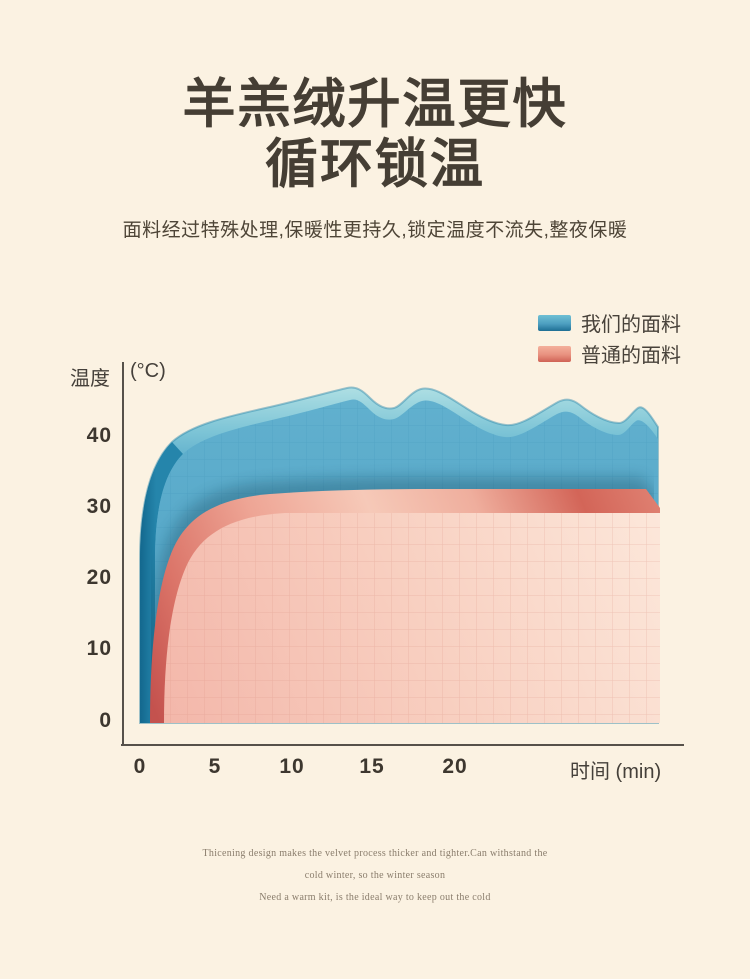 This screenshot has height=979, width=750. What do you see at coordinates (105, 720) in the screenshot?
I see `y-tick-0: 0` at bounding box center [105, 720].